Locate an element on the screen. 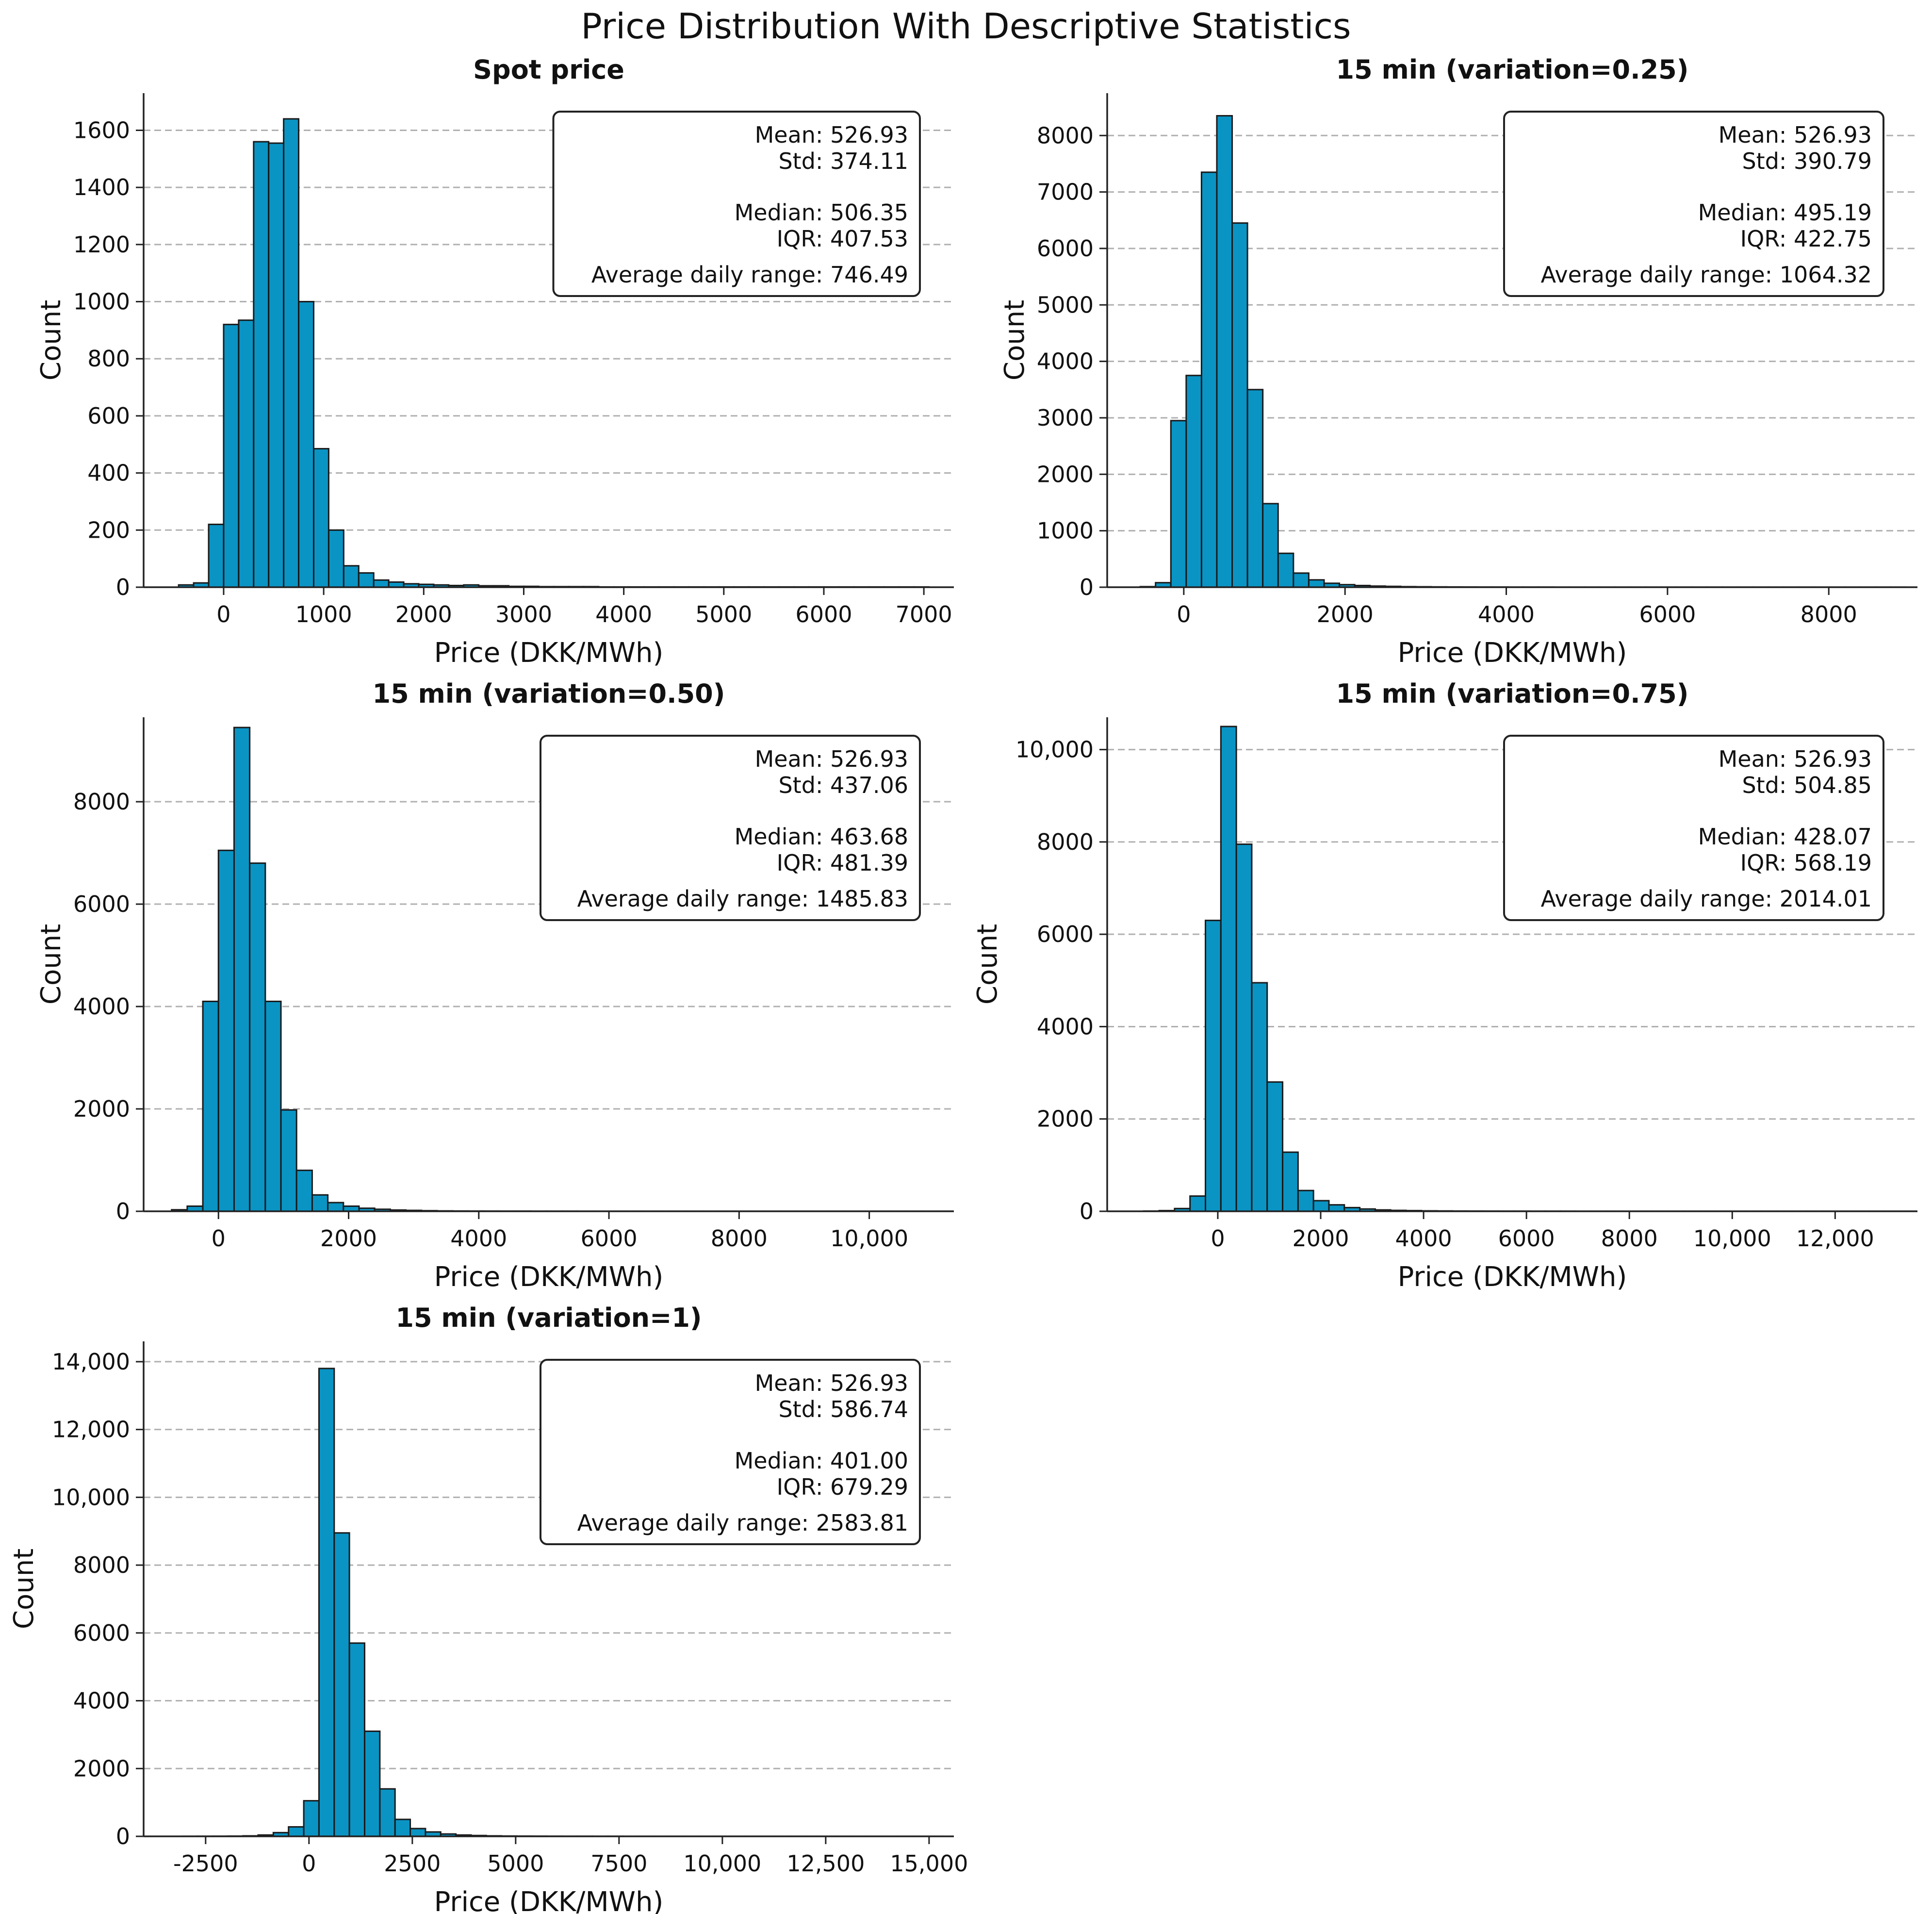 This screenshot has width=1932, height=1914. y-tick-label: 14,000 is located at coordinates (91, 1362).